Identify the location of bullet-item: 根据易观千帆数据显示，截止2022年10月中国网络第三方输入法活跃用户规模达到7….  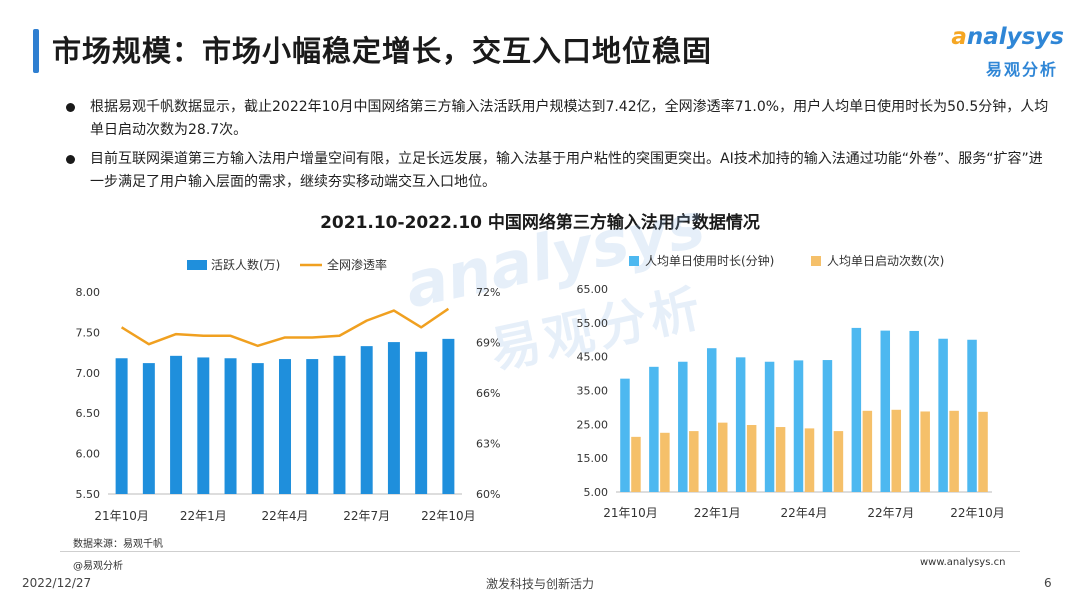
(555, 119).